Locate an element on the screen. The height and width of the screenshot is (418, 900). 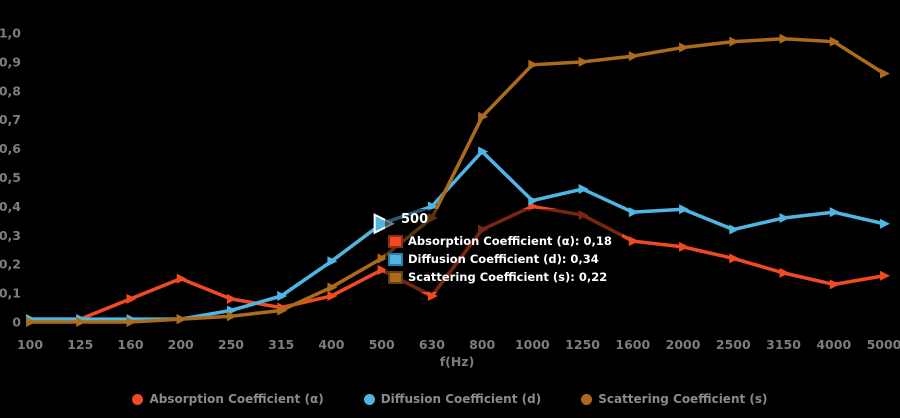
y-tick-label: 0 is located at coordinates (16, 322).